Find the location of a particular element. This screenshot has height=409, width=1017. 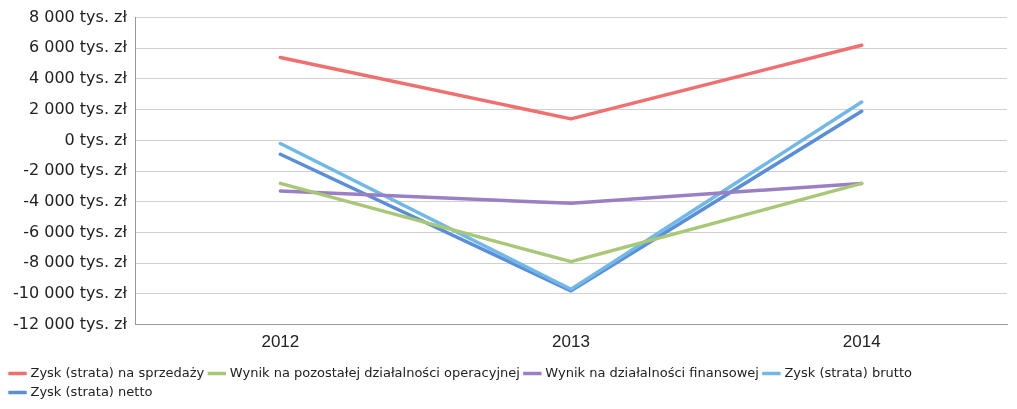

x-tick-label: 2012 is located at coordinates (280, 342).